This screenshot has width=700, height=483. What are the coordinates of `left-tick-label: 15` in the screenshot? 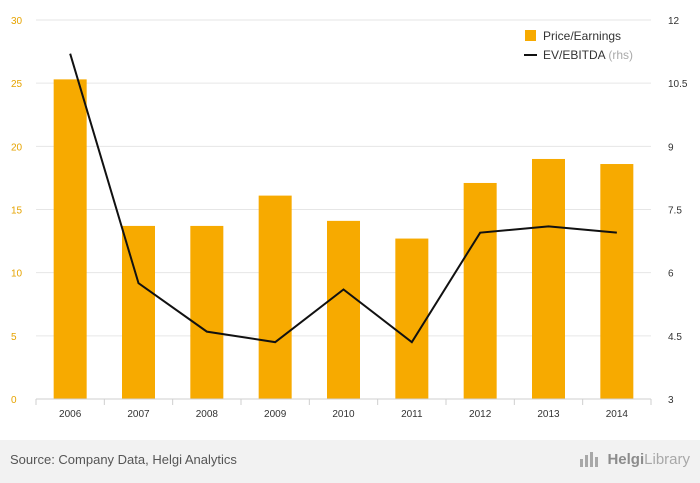 It's located at (17, 211).